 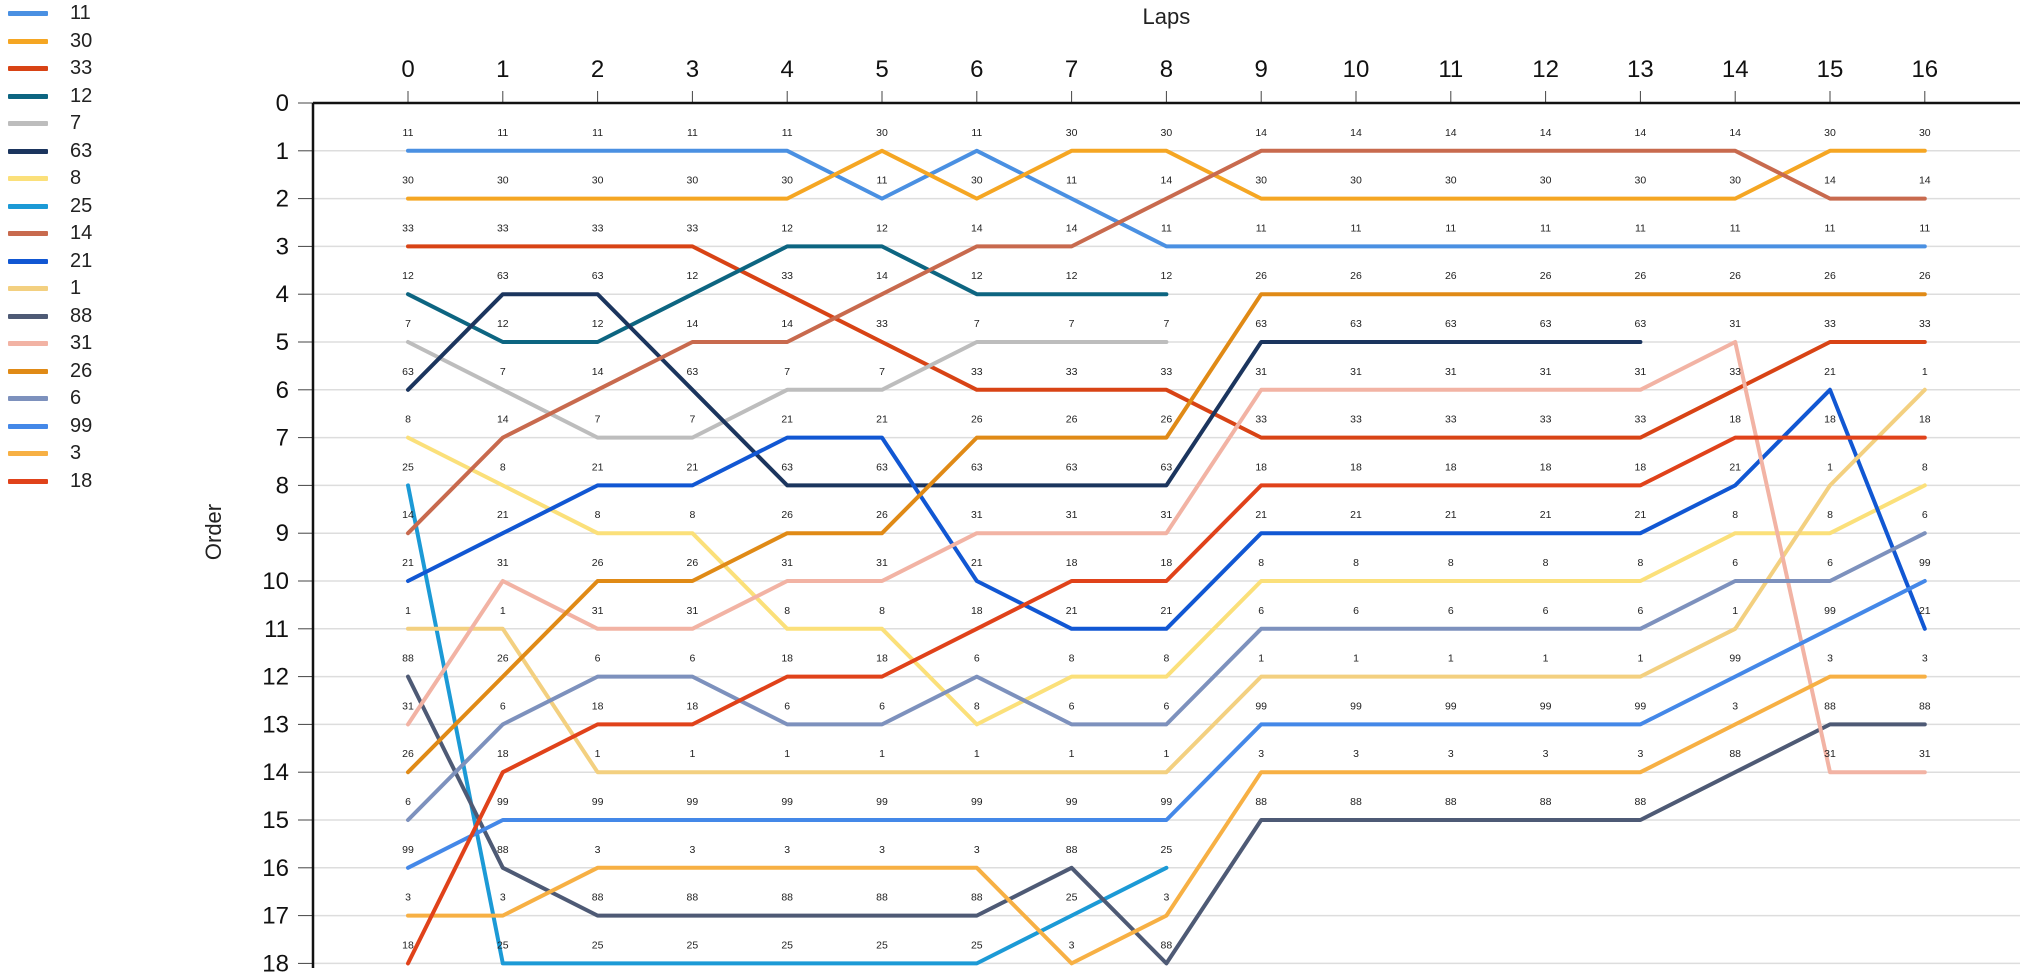 What do you see at coordinates (693, 898) in the screenshot?
I see `data-label: 88` at bounding box center [693, 898].